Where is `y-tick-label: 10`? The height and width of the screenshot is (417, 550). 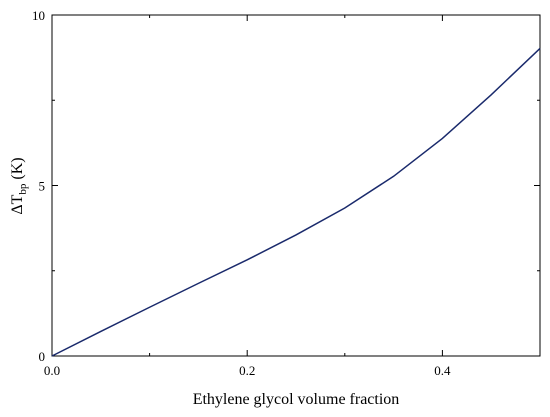
y-tick-label: 10 is located at coordinates (38, 15).